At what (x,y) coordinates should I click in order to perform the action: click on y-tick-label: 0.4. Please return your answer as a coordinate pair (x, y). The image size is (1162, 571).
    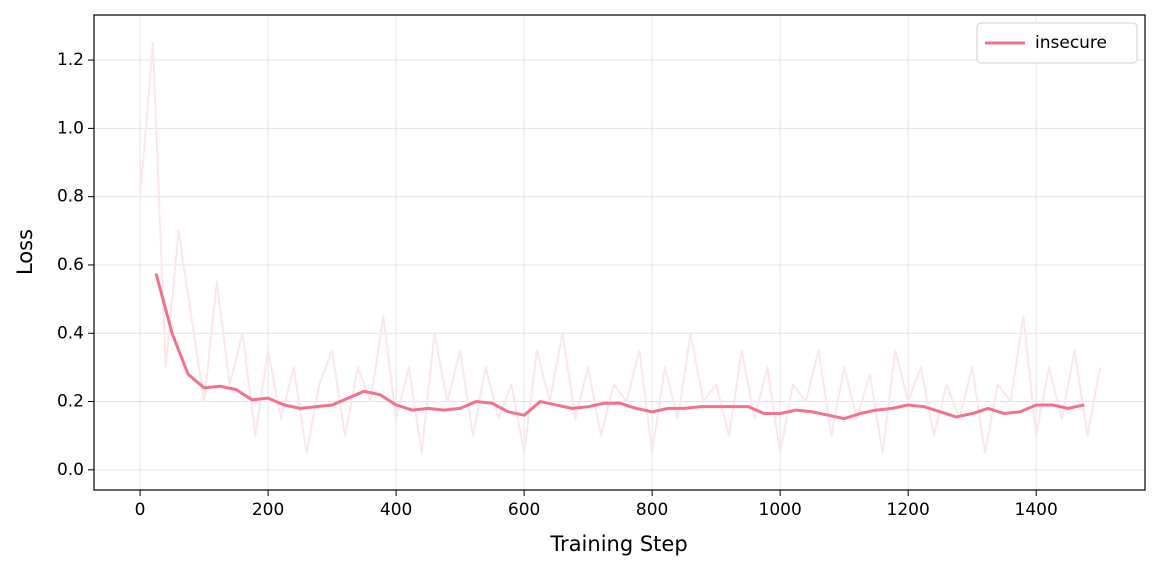
    Looking at the image, I should click on (70, 333).